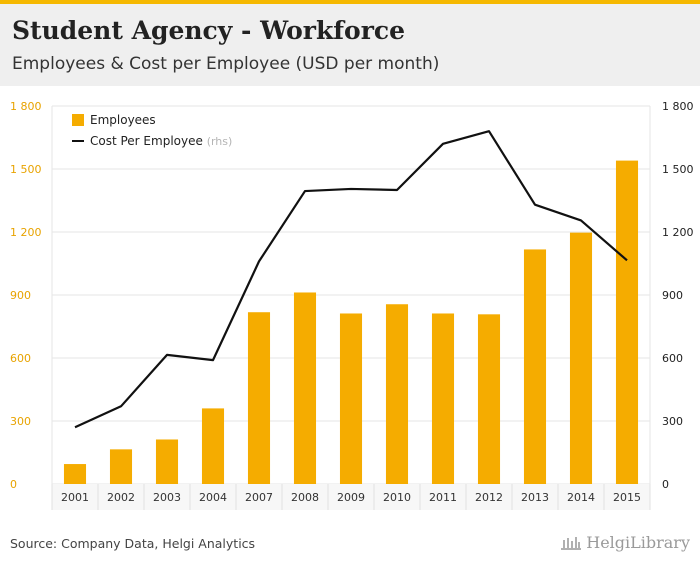  What do you see at coordinates (20, 358) in the screenshot?
I see `left-tick-label: 600` at bounding box center [20, 358].